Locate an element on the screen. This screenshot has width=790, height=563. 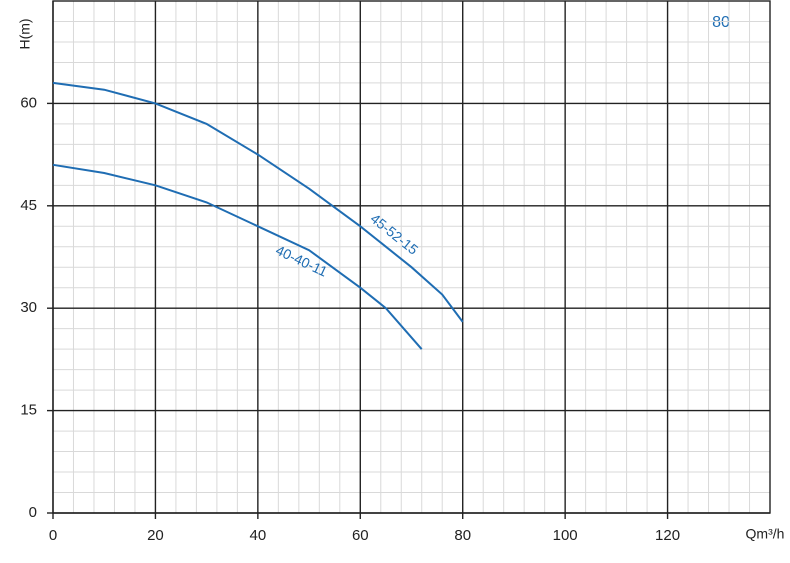
x-tick-label: 40 is located at coordinates (258, 535).